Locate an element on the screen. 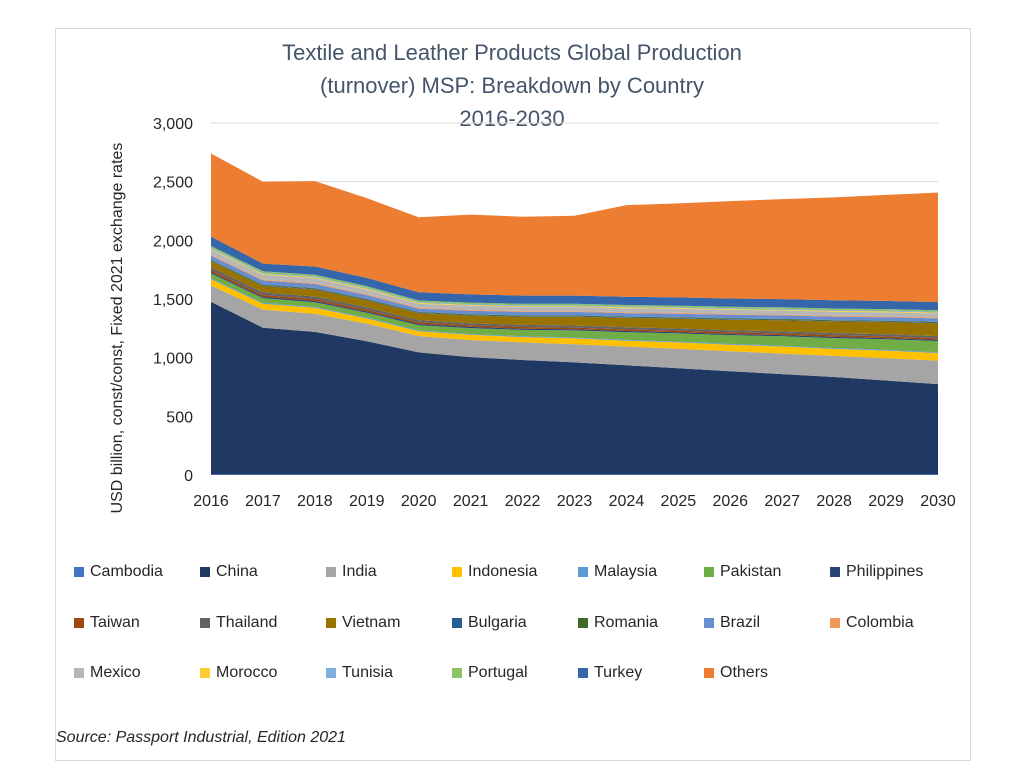 This screenshot has width=1024, height=777. y-tick-label: 1,000 is located at coordinates (173, 359).